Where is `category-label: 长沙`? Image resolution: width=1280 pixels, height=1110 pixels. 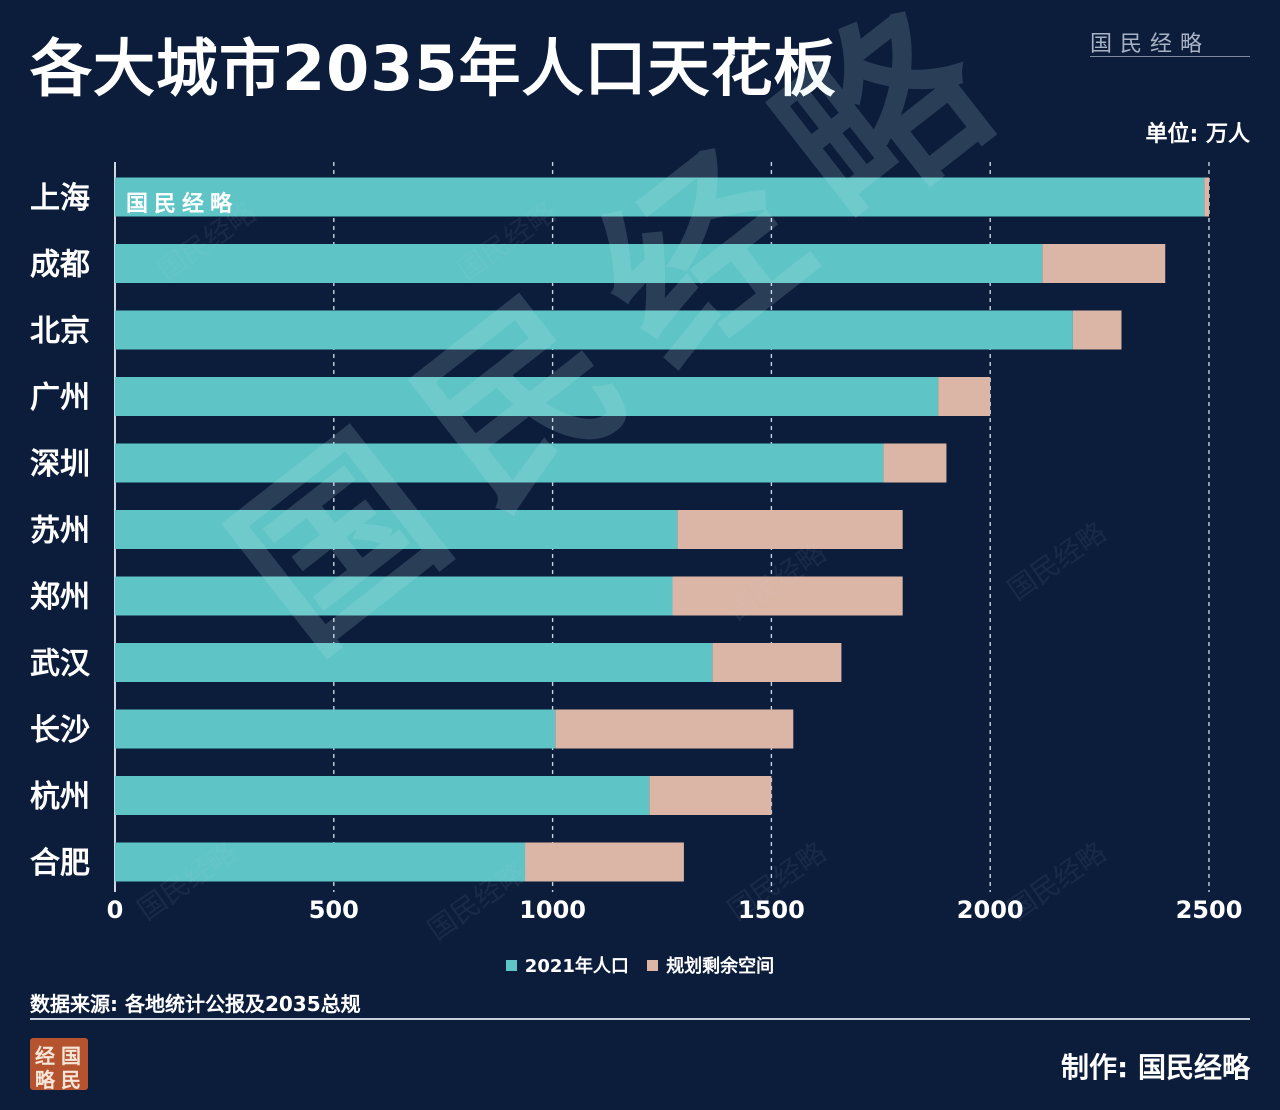
category-label: 长沙 is located at coordinates (60, 730).